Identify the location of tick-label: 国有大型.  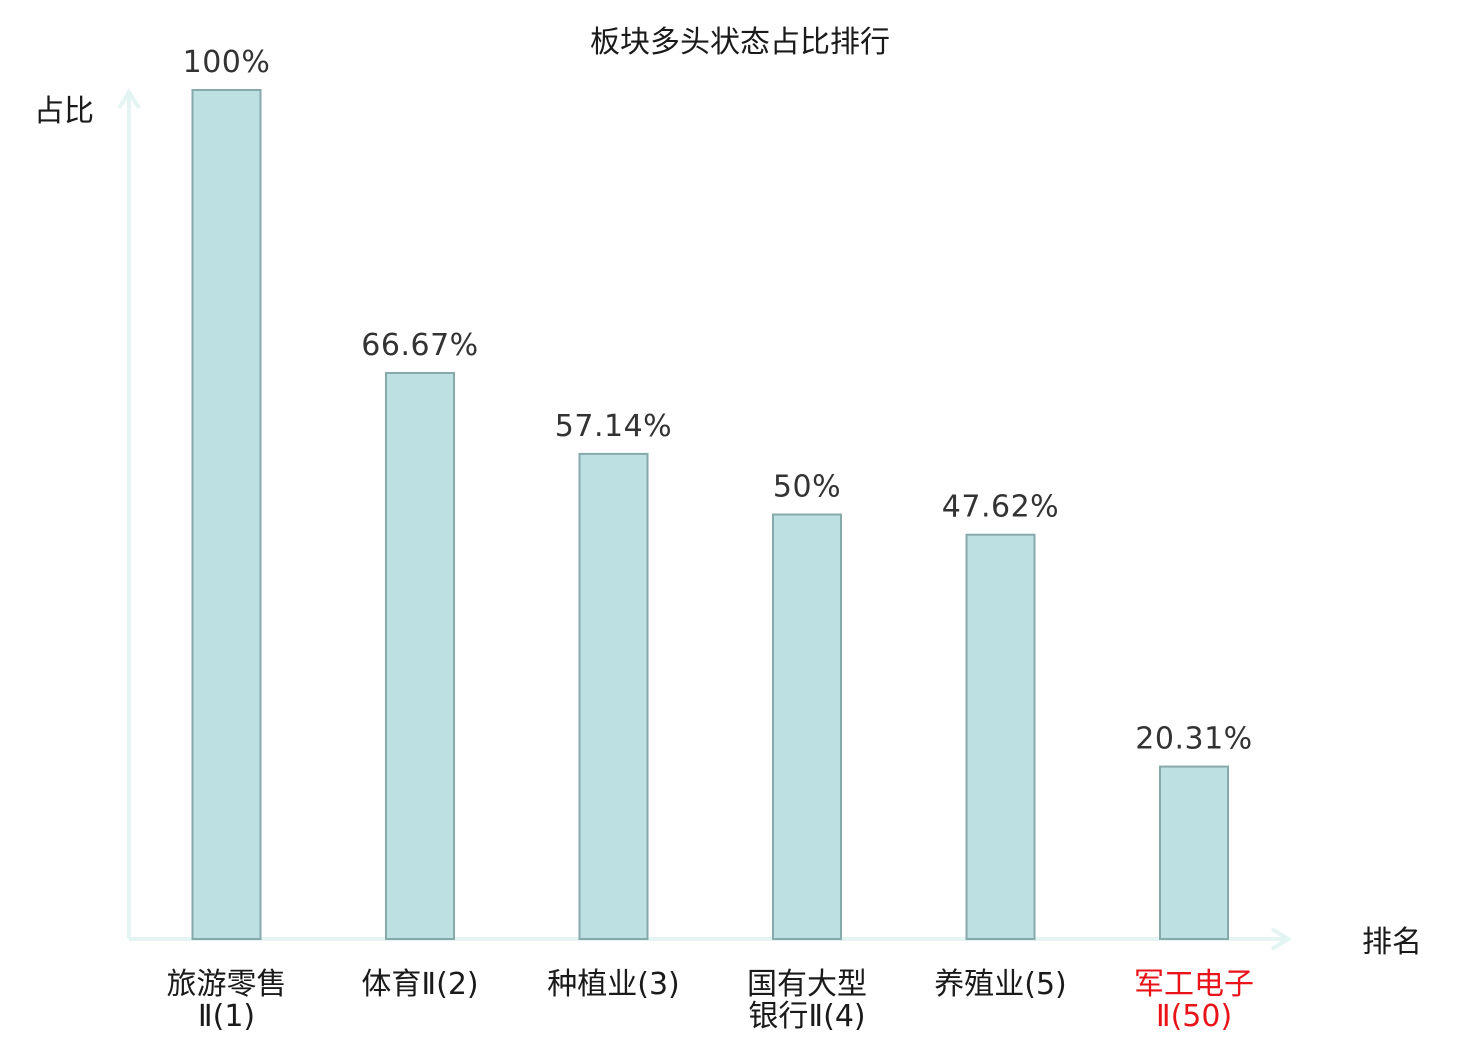
(807, 984).